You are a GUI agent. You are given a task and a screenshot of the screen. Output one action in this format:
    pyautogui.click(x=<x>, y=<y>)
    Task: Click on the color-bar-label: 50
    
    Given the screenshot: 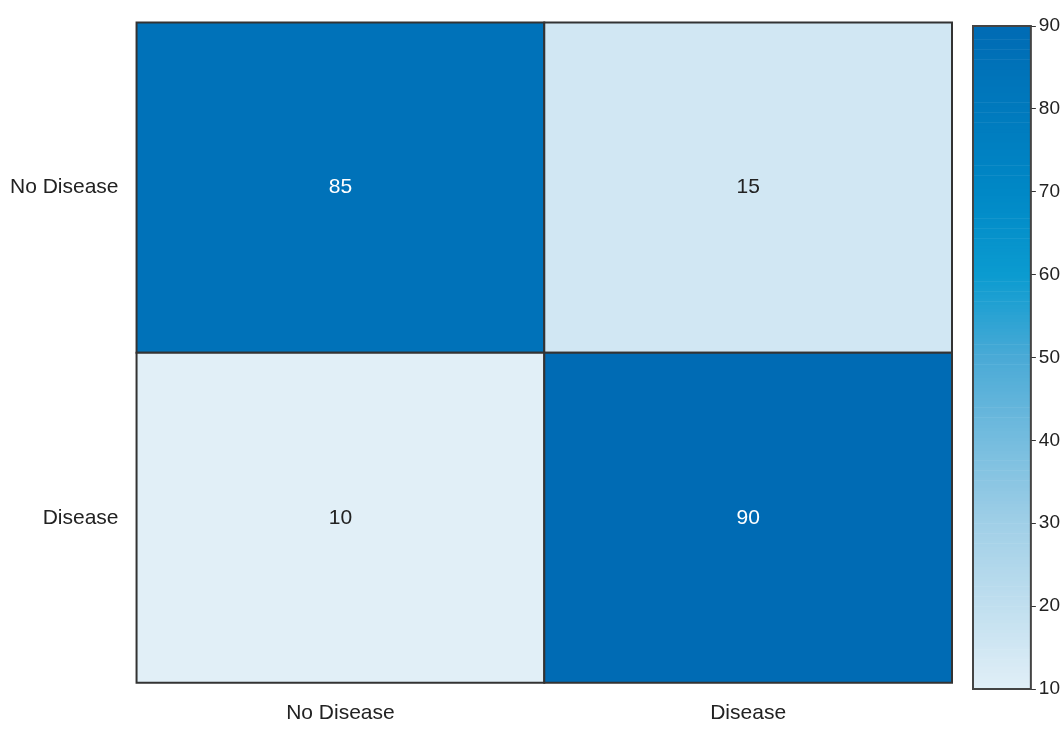 What is the action you would take?
    pyautogui.click(x=1049, y=356)
    